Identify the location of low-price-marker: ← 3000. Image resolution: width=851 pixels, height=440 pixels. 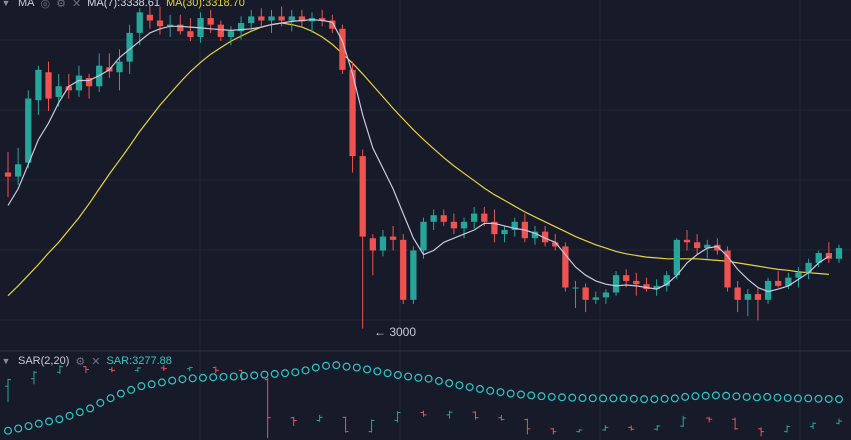
(395, 332).